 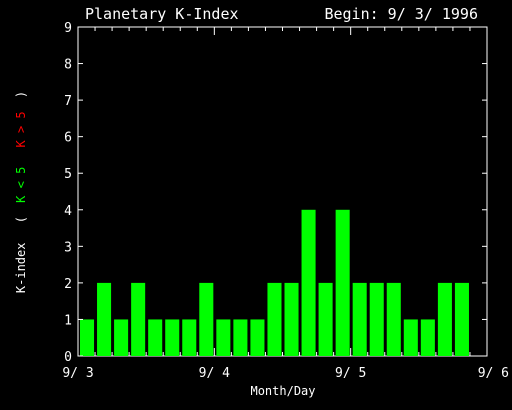 I want to click on y-tick-label: 9, so click(x=68, y=28).